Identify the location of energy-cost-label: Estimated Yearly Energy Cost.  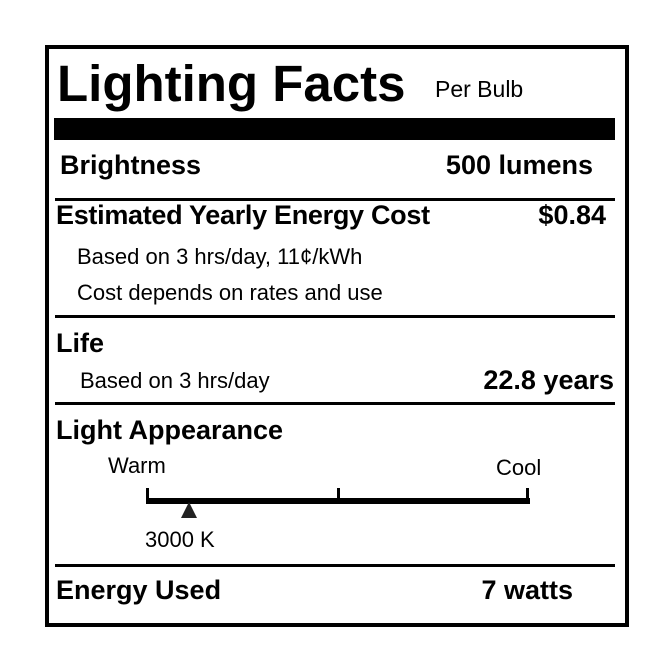
(243, 215).